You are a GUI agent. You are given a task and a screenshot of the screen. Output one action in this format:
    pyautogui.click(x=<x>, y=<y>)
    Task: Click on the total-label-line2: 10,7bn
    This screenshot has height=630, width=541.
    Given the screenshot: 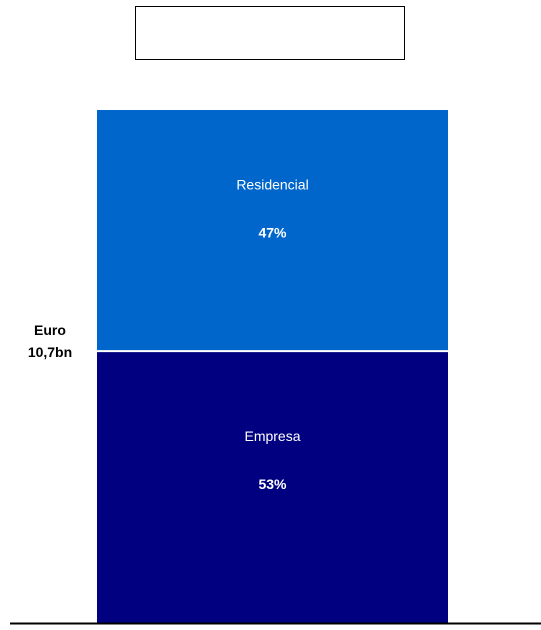 What is the action you would take?
    pyautogui.click(x=50, y=352)
    